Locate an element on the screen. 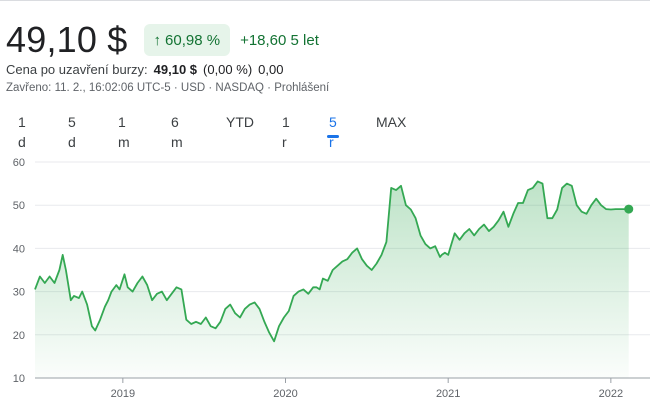 The height and width of the screenshot is (414, 650). change-period: 5 let is located at coordinates (304, 40).